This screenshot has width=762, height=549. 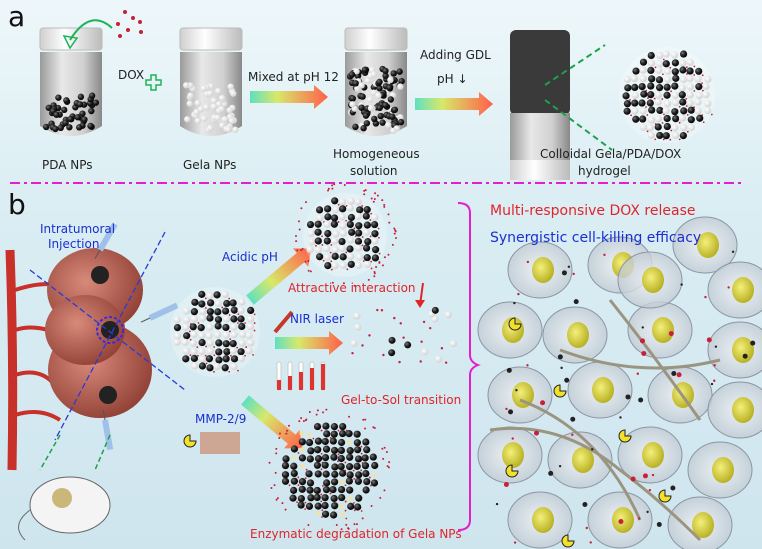 I want to click on acidic-arrow, so click(x=279, y=276).